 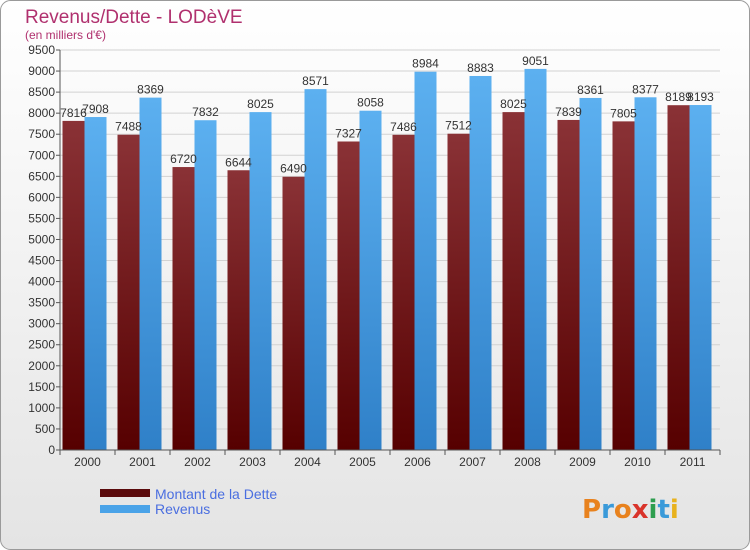 What do you see at coordinates (260, 104) in the screenshot?
I see `data-label-revenus-2003: 8025` at bounding box center [260, 104].